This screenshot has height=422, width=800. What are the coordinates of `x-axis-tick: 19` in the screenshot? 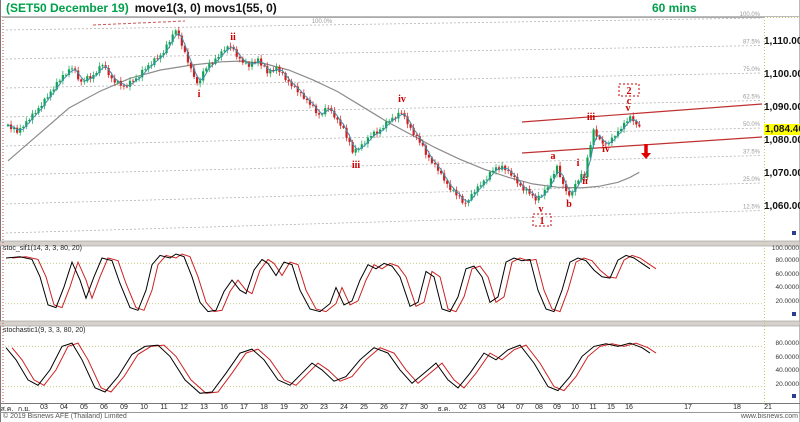 It's located at (284, 407).